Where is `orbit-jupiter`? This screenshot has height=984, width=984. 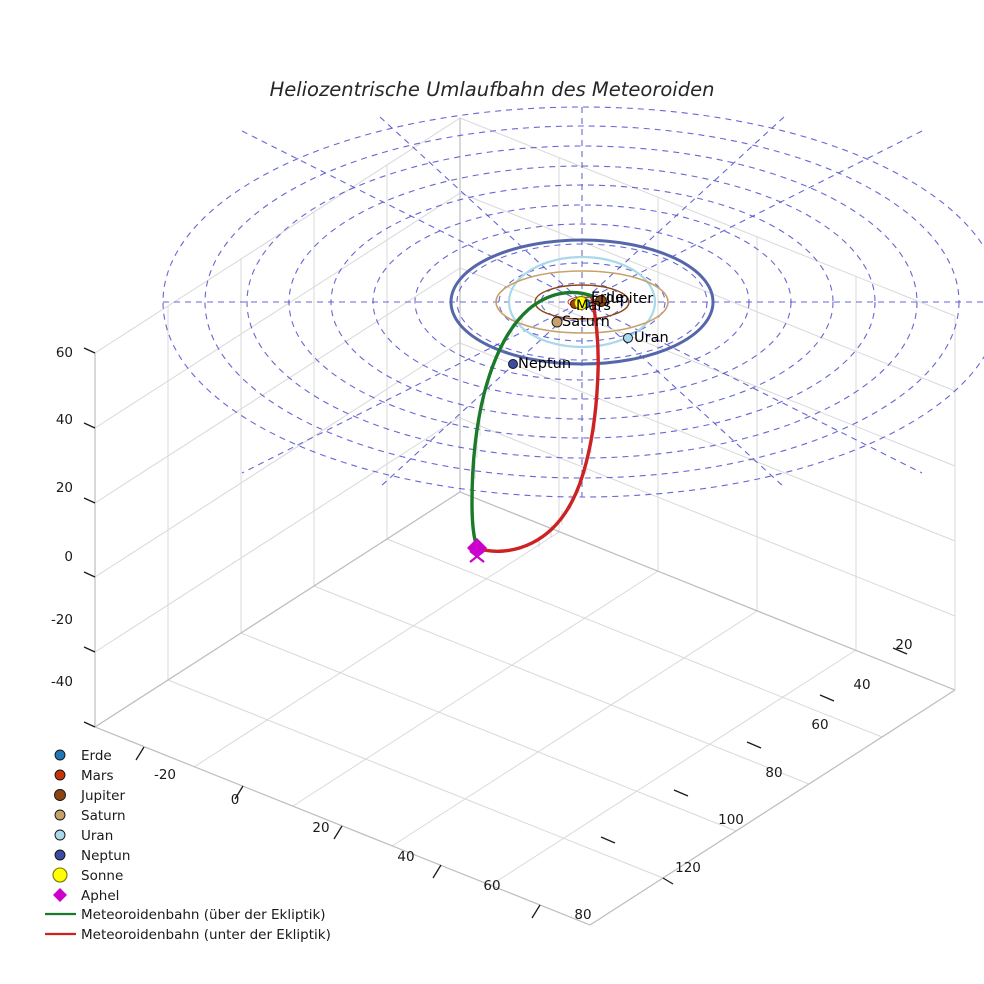 orbit-jupiter is located at coordinates (582, 302).